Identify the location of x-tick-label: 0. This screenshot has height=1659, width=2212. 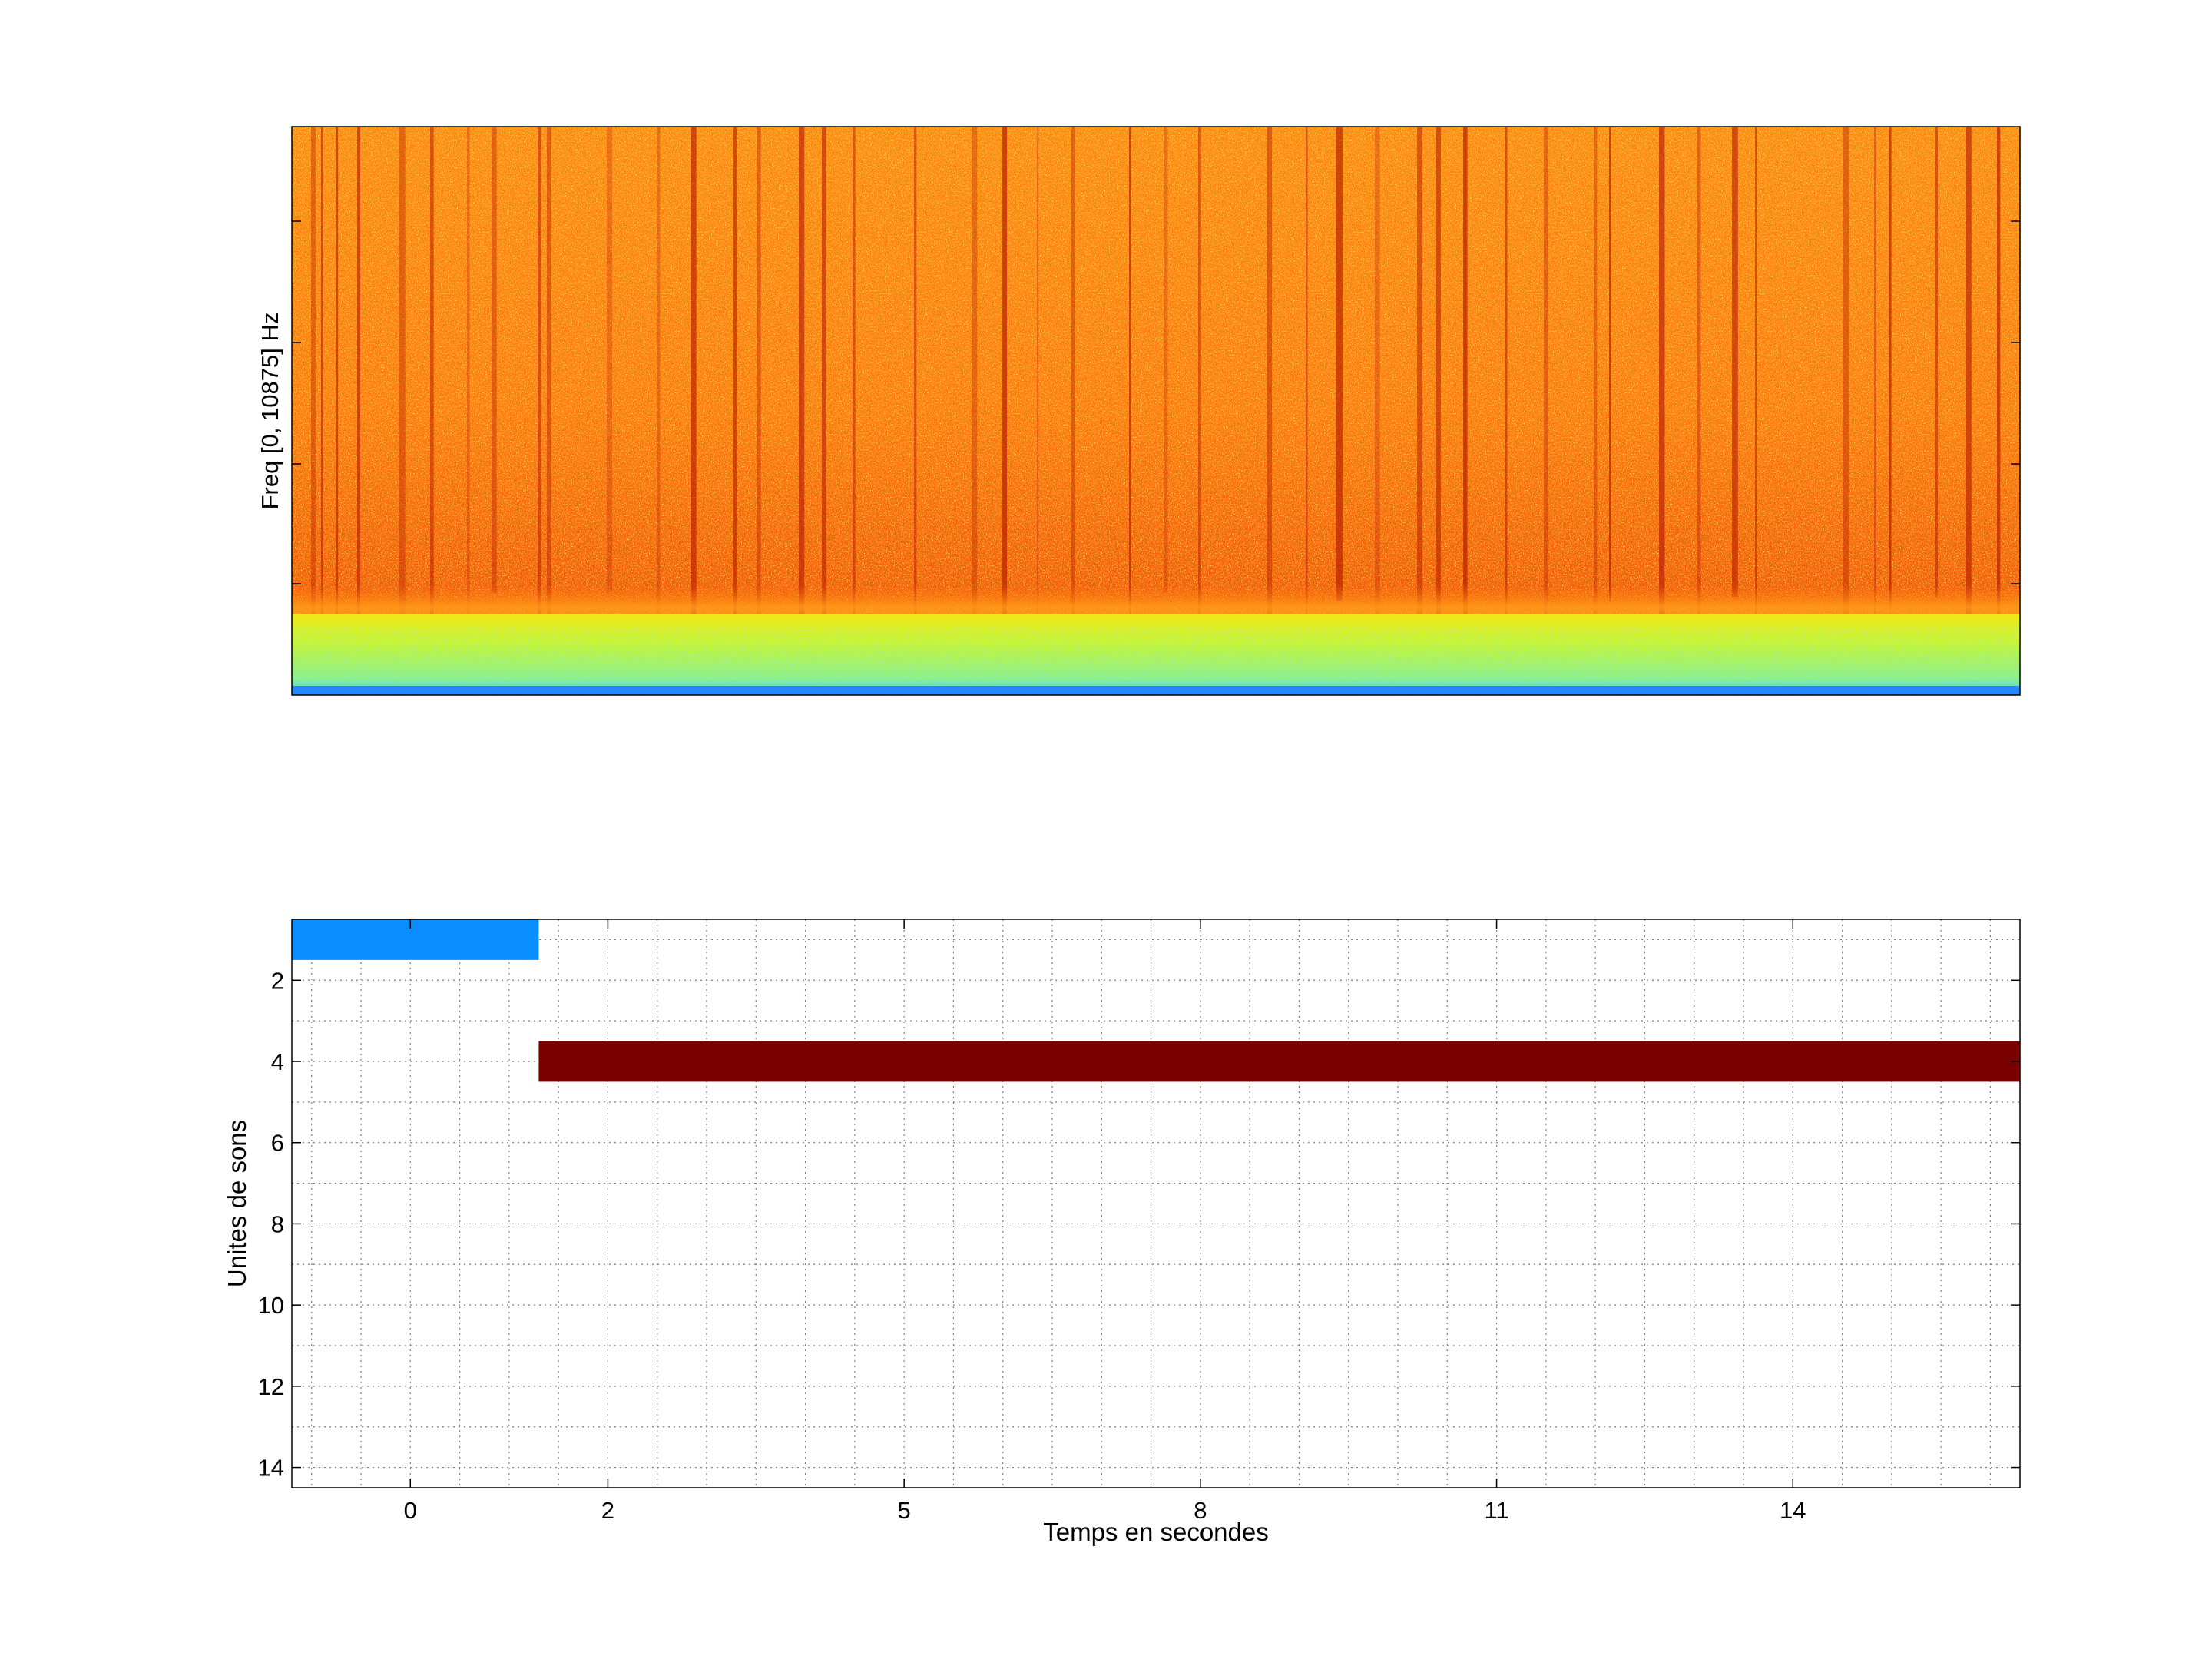
(411, 1510).